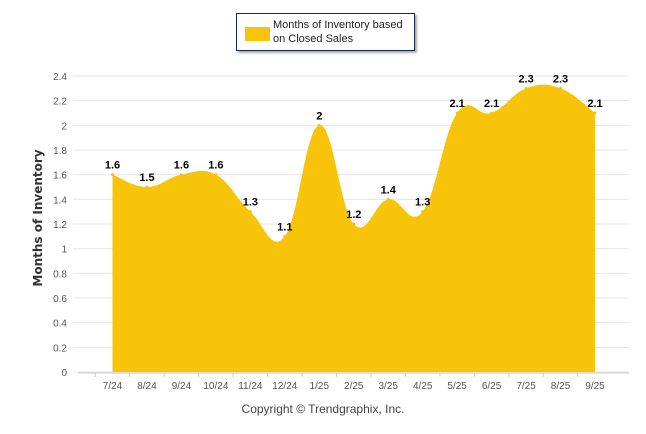  I want to click on x-tick-label: 4/25, so click(423, 386).